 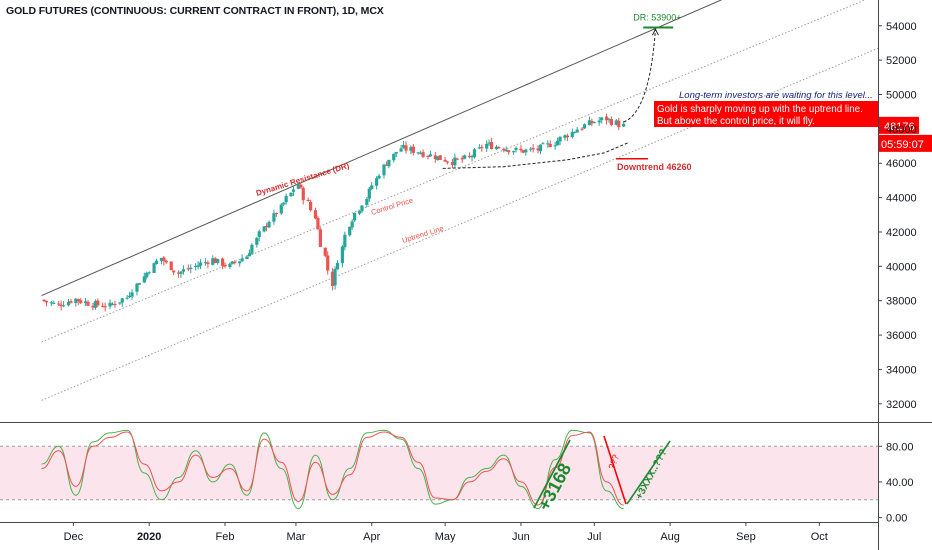 What do you see at coordinates (648, 472) in the screenshot?
I see `stoch-next-line` at bounding box center [648, 472].